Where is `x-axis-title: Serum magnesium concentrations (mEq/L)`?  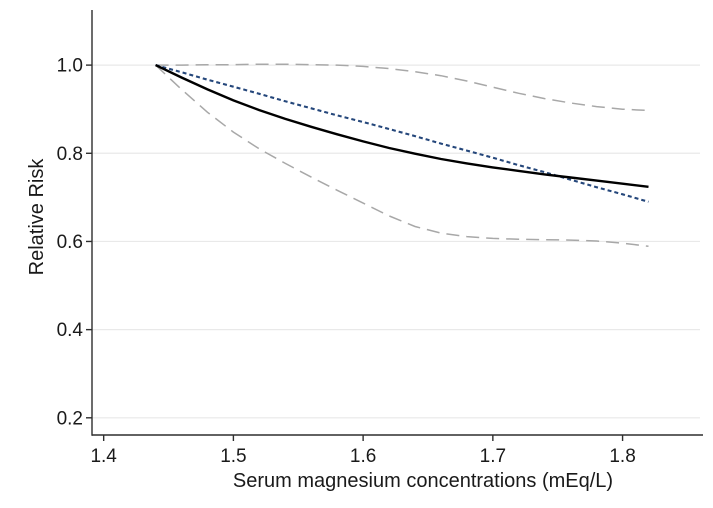
x-axis-title: Serum magnesium concentrations (mEq/L) is located at coordinates (423, 481).